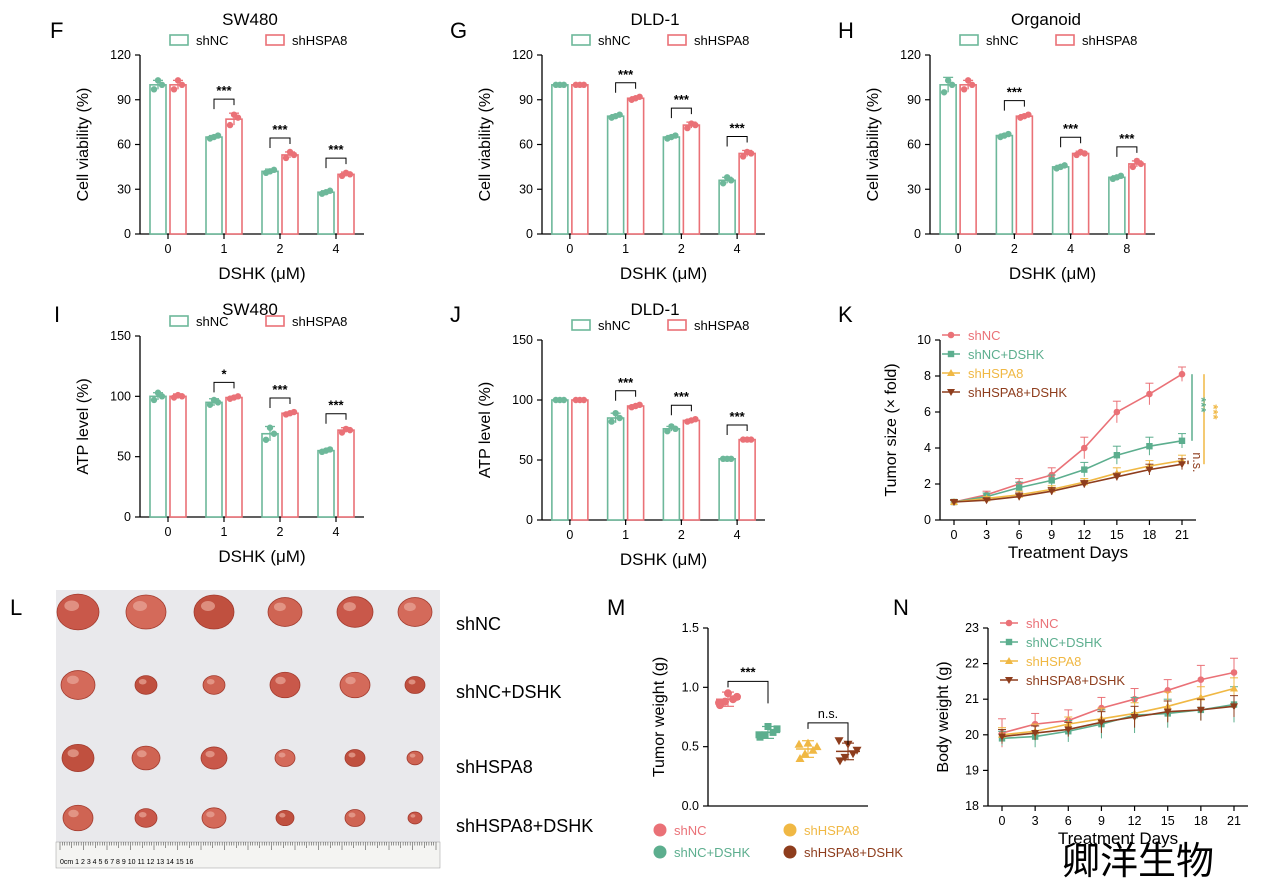  What do you see at coordinates (250, 309) in the screenshot?
I see `I-chart-title: SW480` at bounding box center [250, 309].